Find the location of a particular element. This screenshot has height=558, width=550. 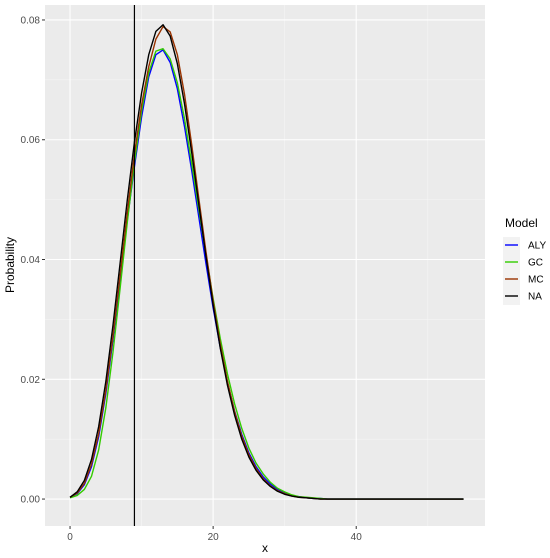

legend: Model ALY GC MC NA is located at coordinates (524, 260).